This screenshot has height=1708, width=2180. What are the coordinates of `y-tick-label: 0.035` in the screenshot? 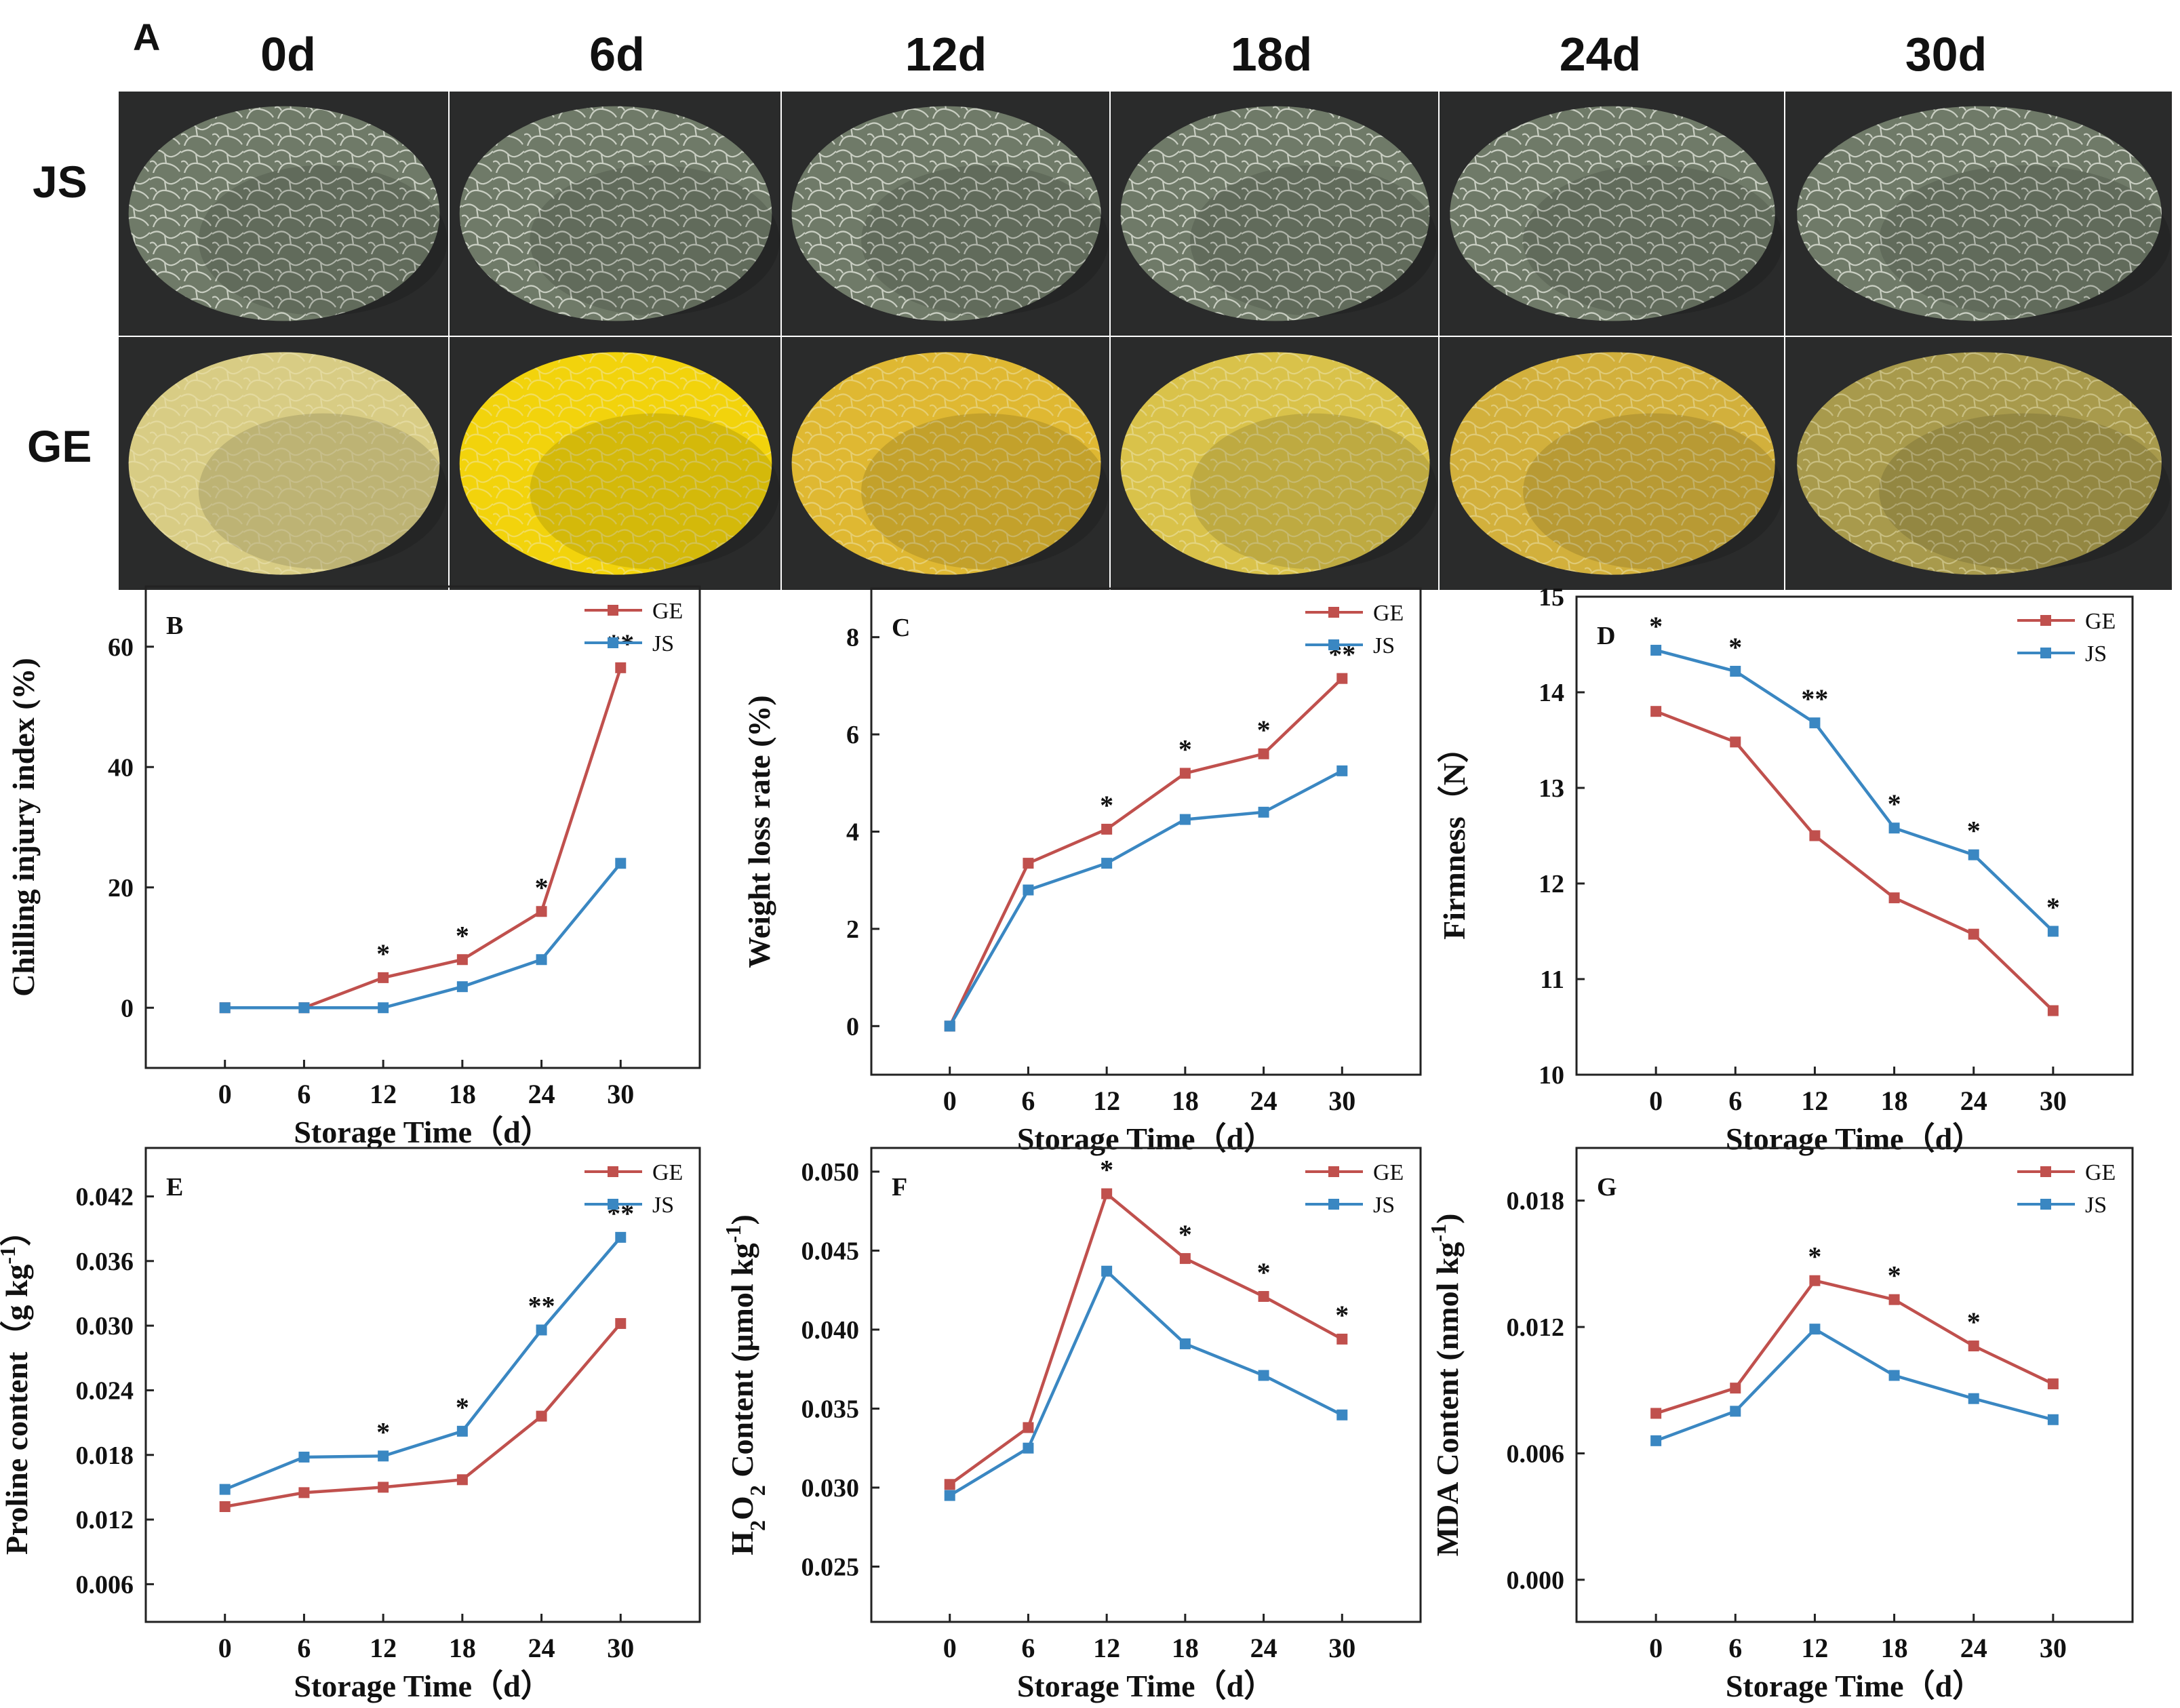 It's located at (830, 1409).